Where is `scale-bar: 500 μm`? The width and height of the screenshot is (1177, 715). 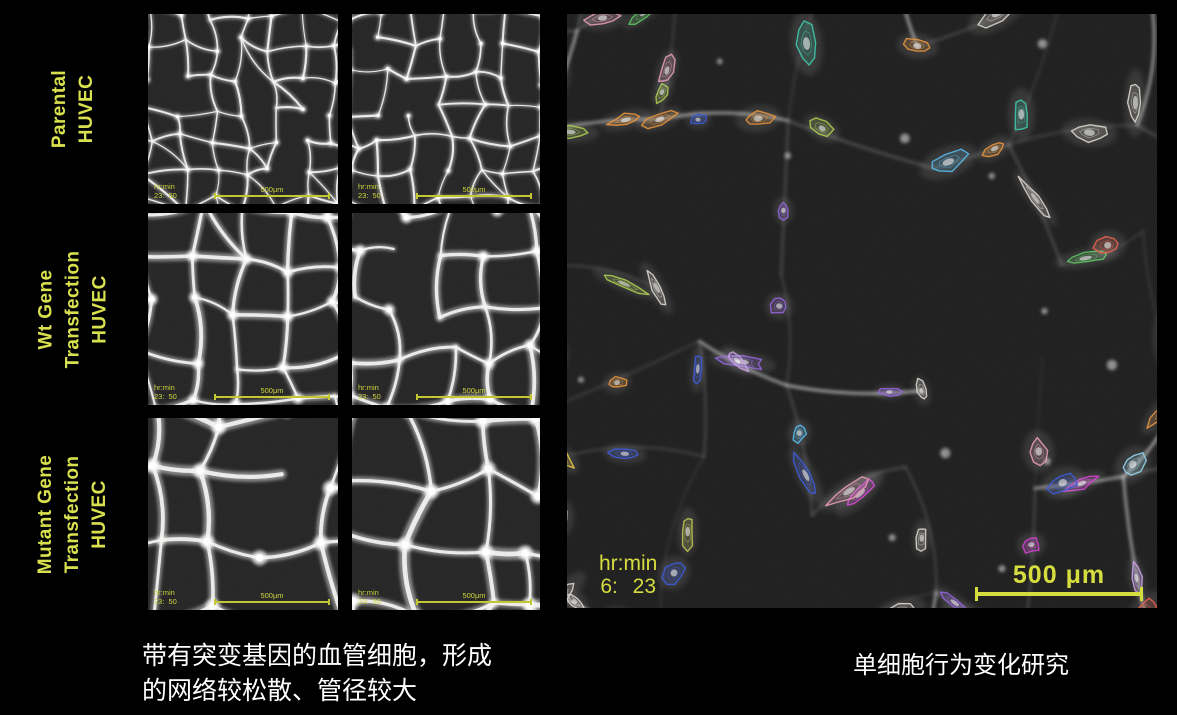
scale-bar: 500 μm is located at coordinates (1059, 581).